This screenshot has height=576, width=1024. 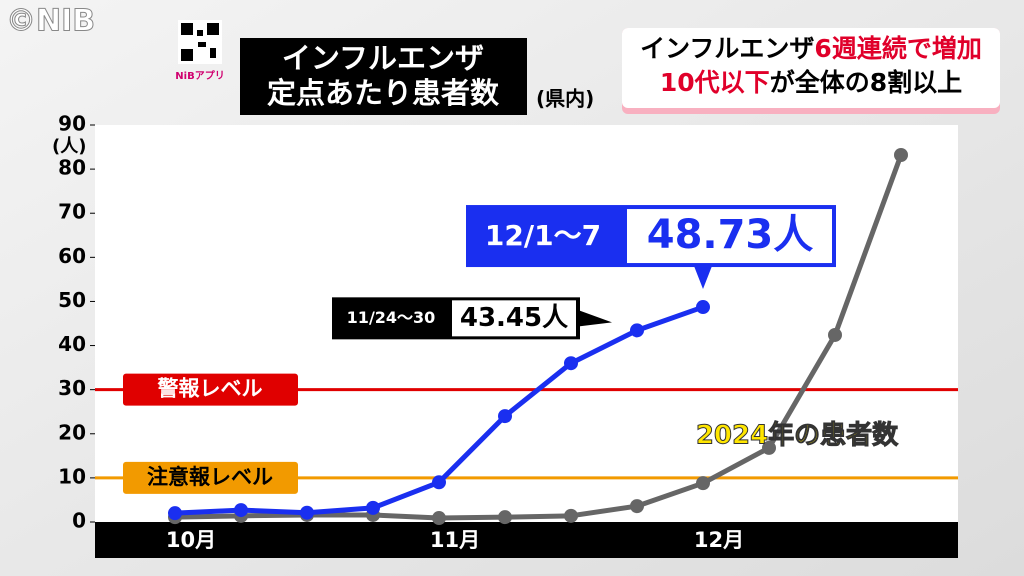 What do you see at coordinates (199, 75) in the screenshot?
I see `app-label: NiBアプリ` at bounding box center [199, 75].